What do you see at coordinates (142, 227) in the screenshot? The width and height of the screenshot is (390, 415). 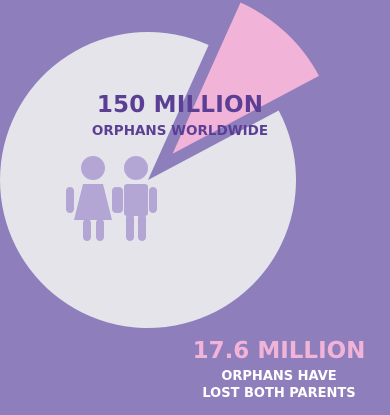 I see `boy-right-leg` at bounding box center [142, 227].